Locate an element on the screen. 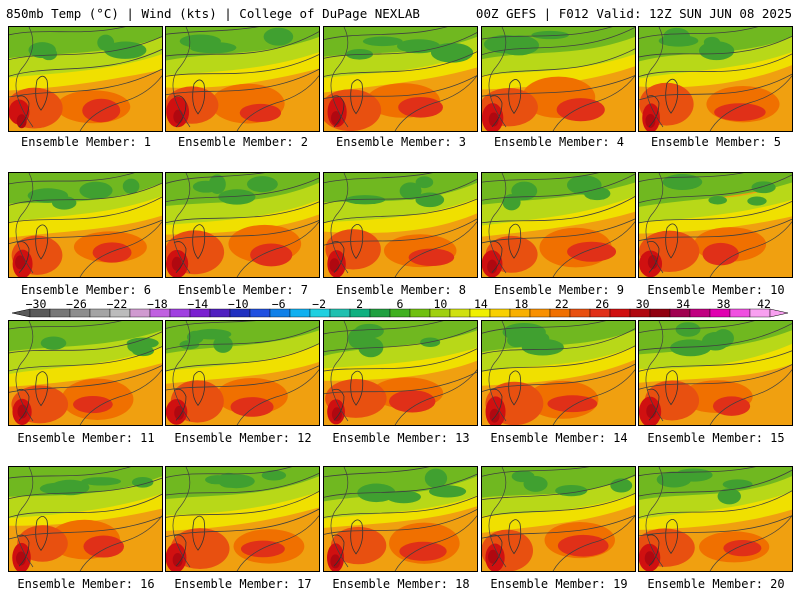 Image resolution: width=800 pixels, height=600 pixels. colorbar-tick-label: 42 is located at coordinates (764, 304).